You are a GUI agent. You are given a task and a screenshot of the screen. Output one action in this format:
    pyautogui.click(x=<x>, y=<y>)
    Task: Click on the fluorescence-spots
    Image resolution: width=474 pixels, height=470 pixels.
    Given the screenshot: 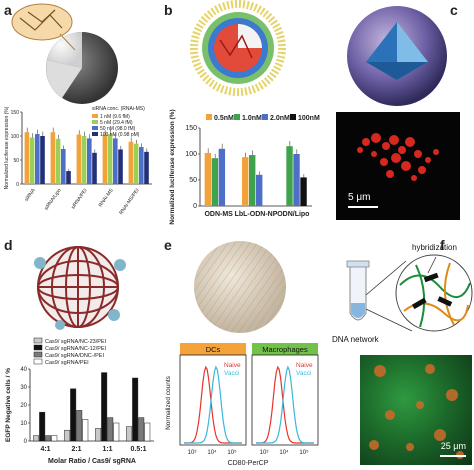 What is the action you would take?
    pyautogui.click(x=398, y=157)
    